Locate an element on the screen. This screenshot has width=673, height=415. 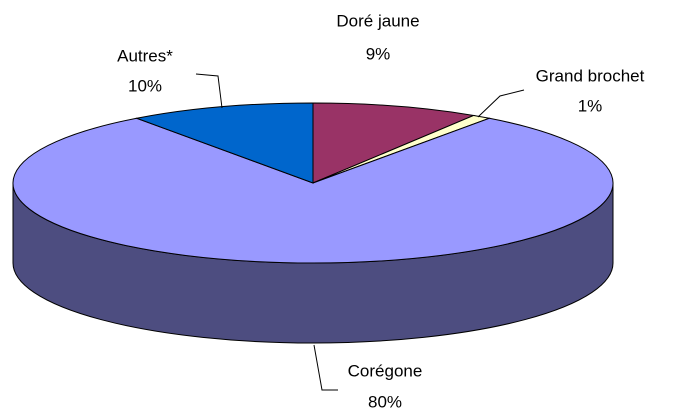
slice-value-label: 10% is located at coordinates (145, 85).